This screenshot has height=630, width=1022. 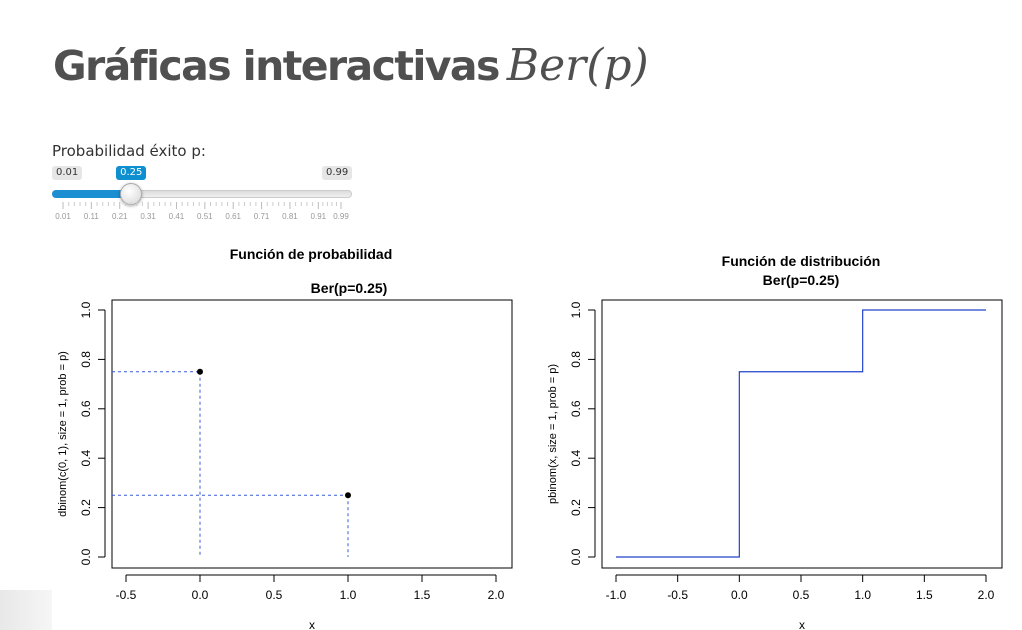 I want to click on slider-grid-label: 0.21, so click(x=120, y=216).